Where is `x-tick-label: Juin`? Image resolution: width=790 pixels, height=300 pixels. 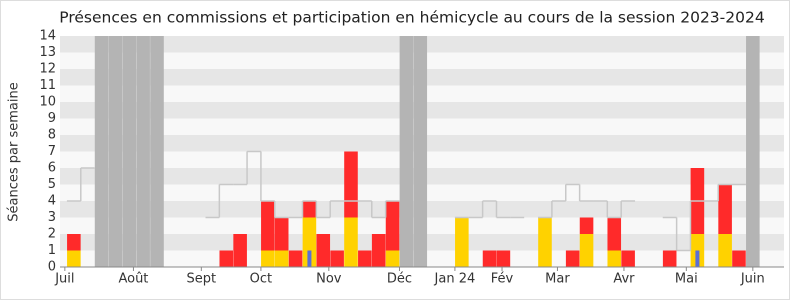 x-tick-label: Juin is located at coordinates (752, 279).